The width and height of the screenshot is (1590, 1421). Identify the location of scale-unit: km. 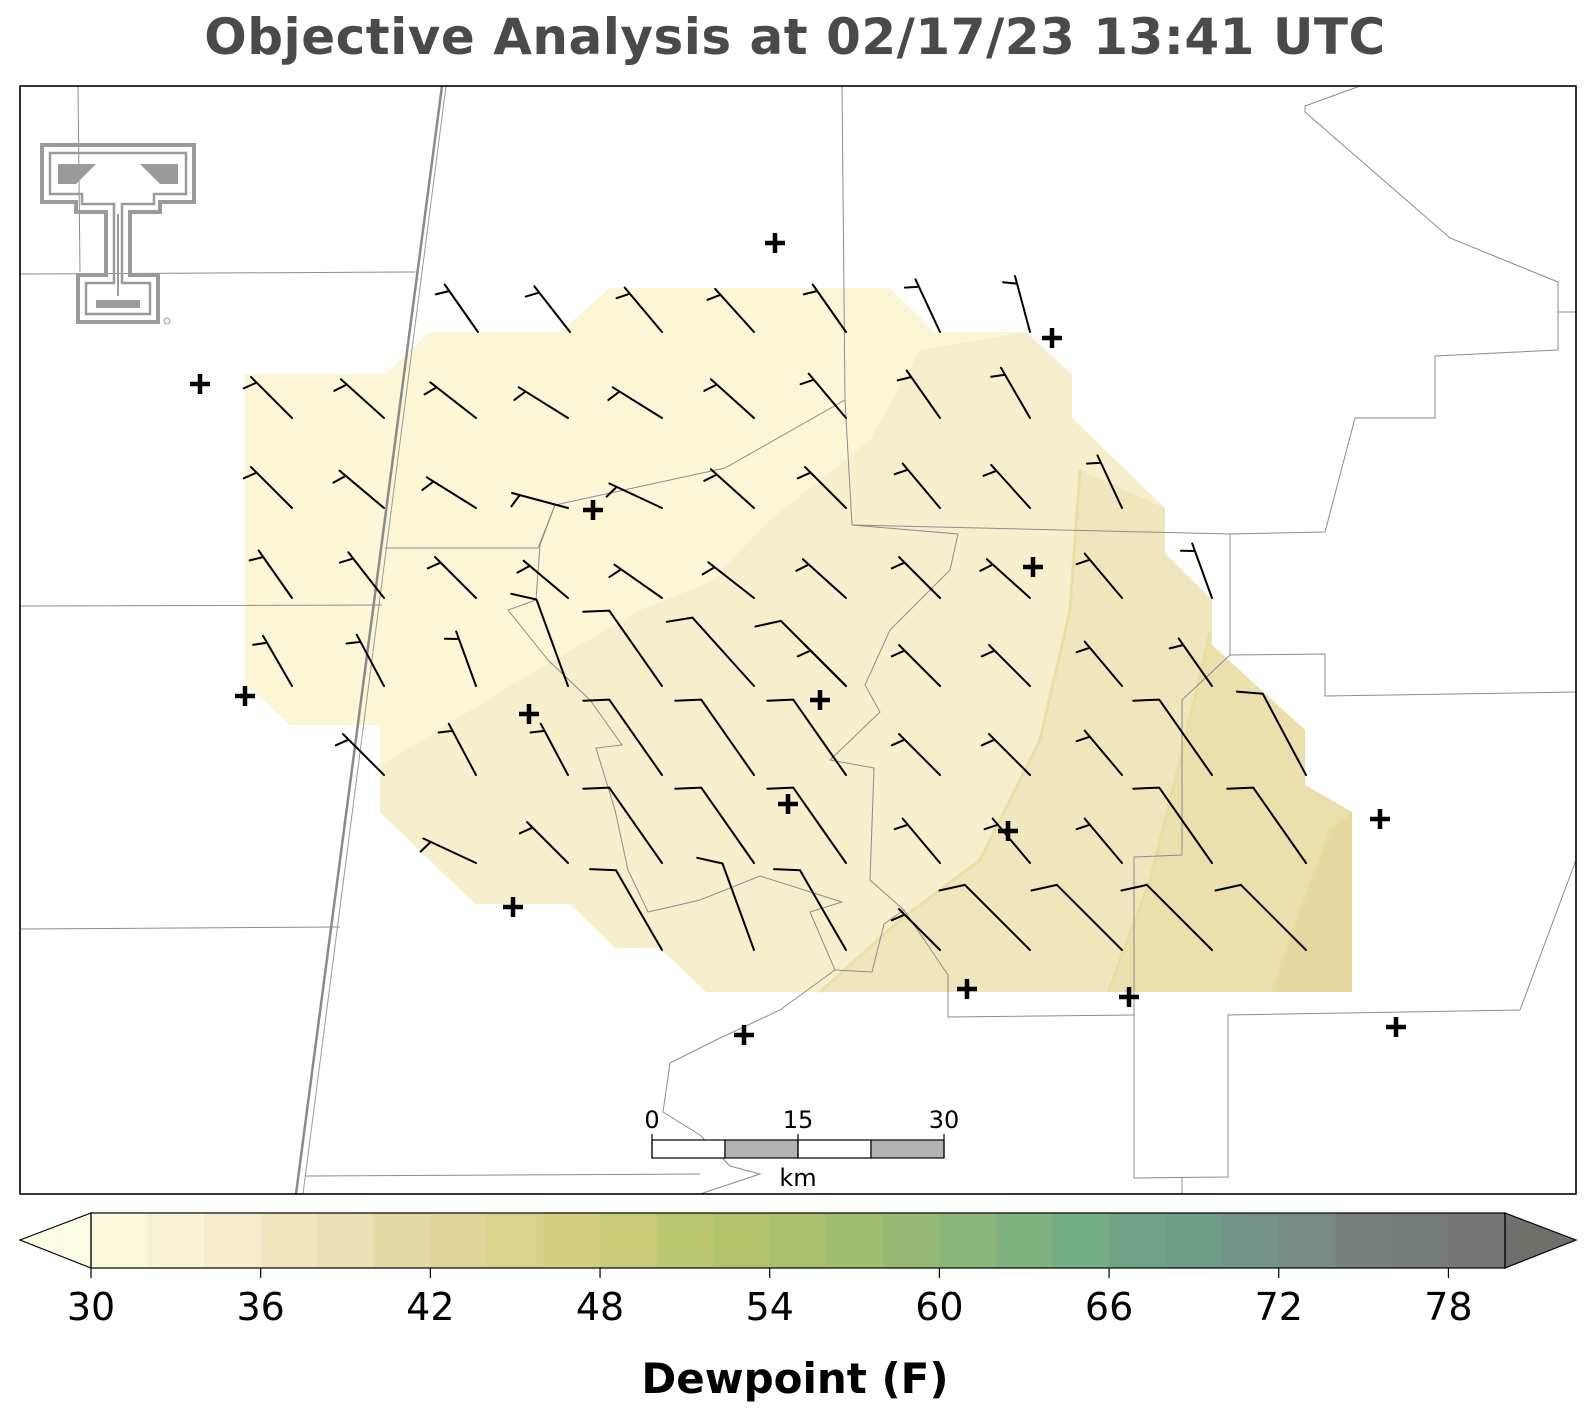
(797, 1178).